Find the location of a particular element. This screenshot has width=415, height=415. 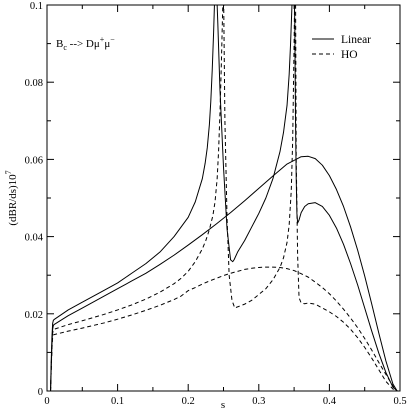

x-tick-label: 0.3 is located at coordinates (258, 401).